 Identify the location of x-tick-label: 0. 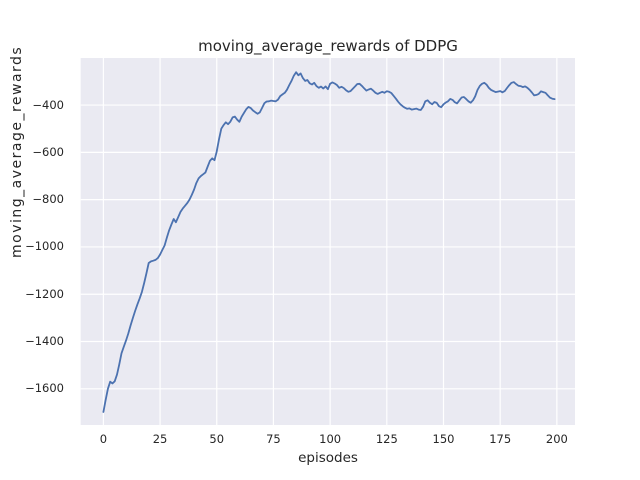
(103, 439).